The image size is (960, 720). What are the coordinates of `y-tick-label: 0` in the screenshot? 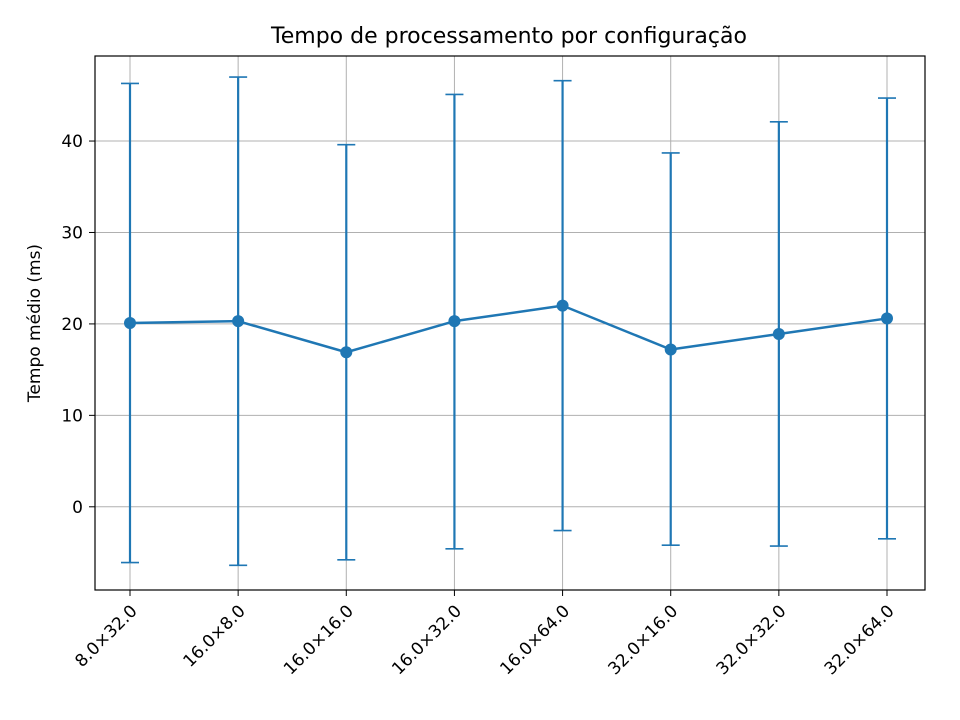 It's located at (77, 508).